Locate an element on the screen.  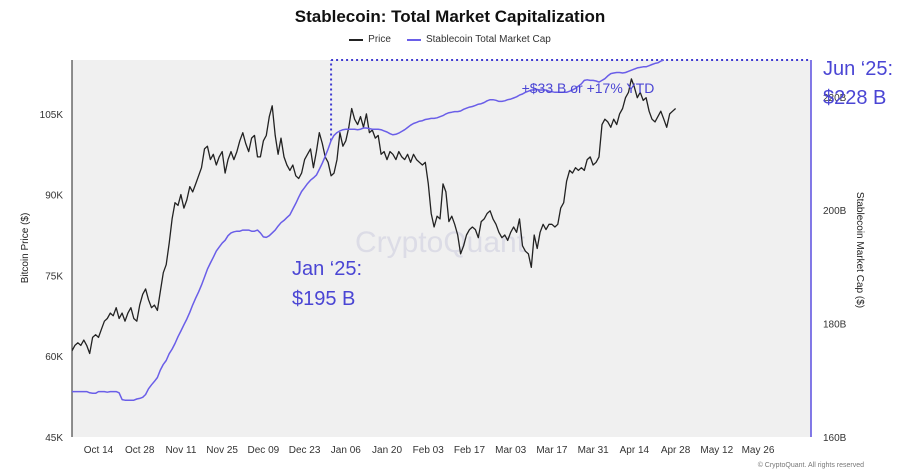
y-left-tick-label: 90K is located at coordinates (54, 196).